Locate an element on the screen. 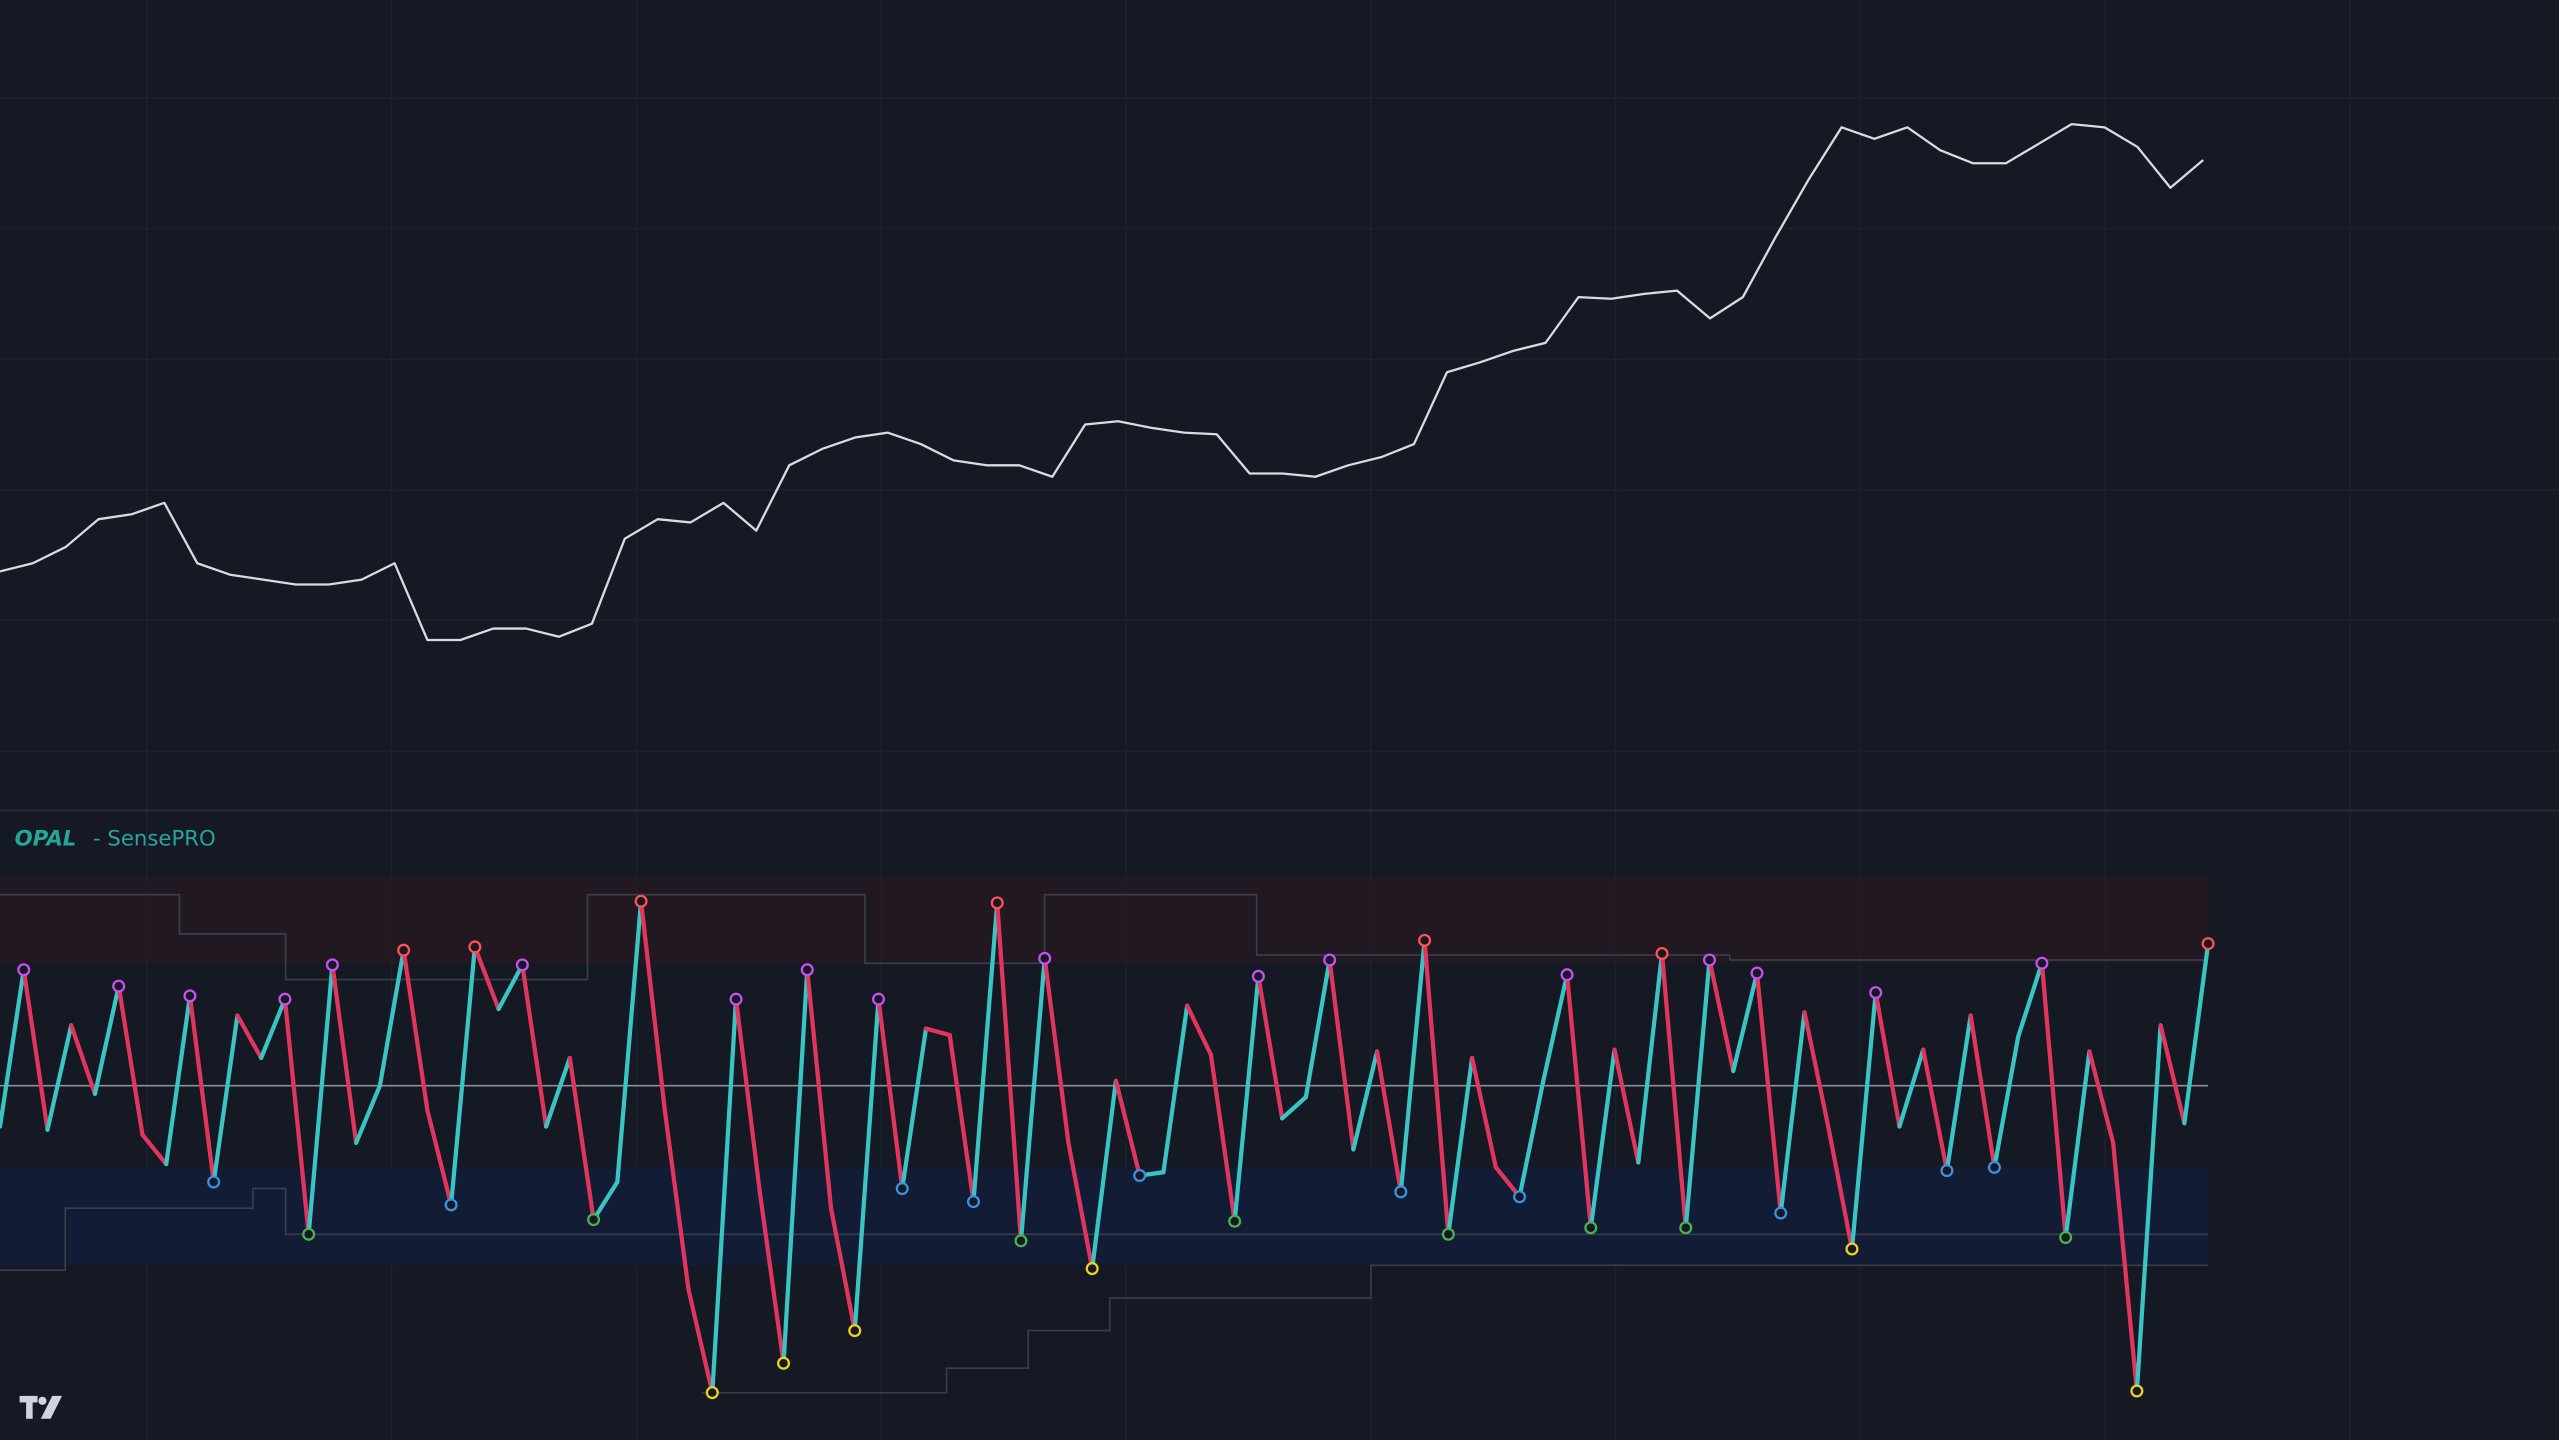  logo is located at coordinates (41, 1407).